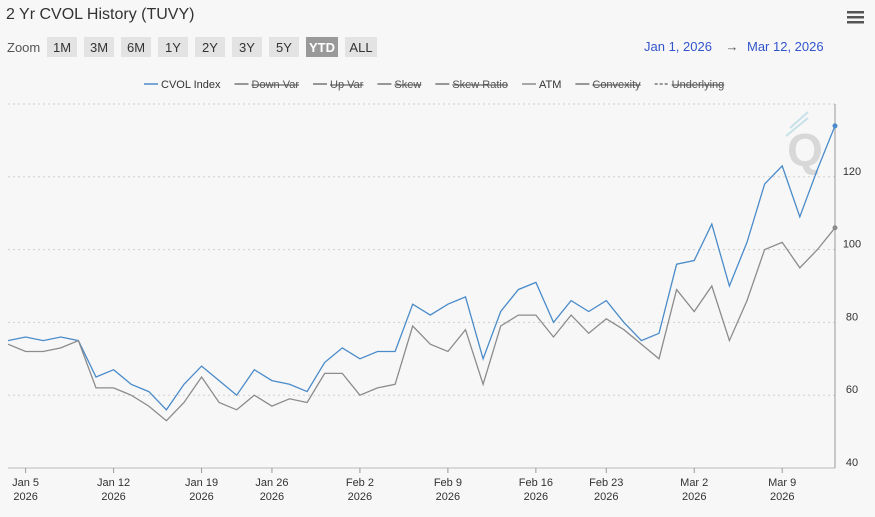 This screenshot has height=517, width=875. I want to click on legend-item: Underlying, so click(689, 85).